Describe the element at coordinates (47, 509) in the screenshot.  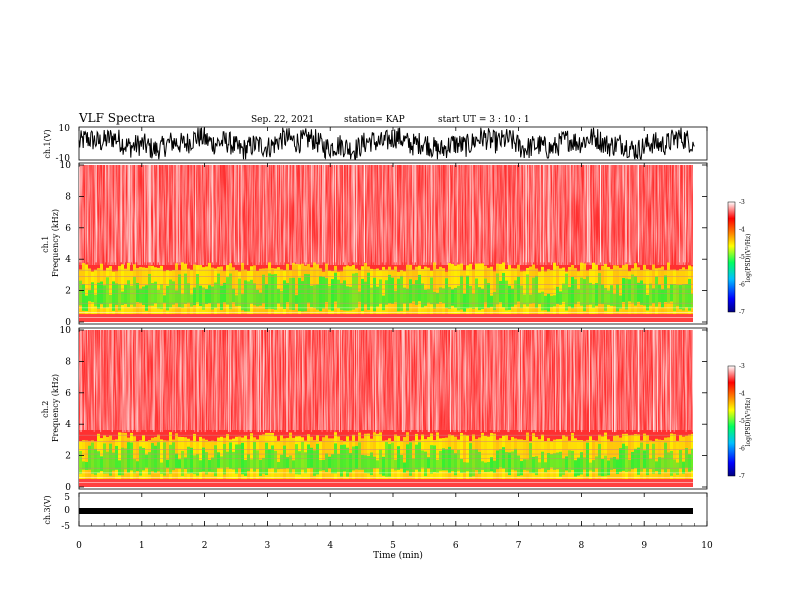
I see `ch3-waveform-ylabel: ch.3(V)` at that location.